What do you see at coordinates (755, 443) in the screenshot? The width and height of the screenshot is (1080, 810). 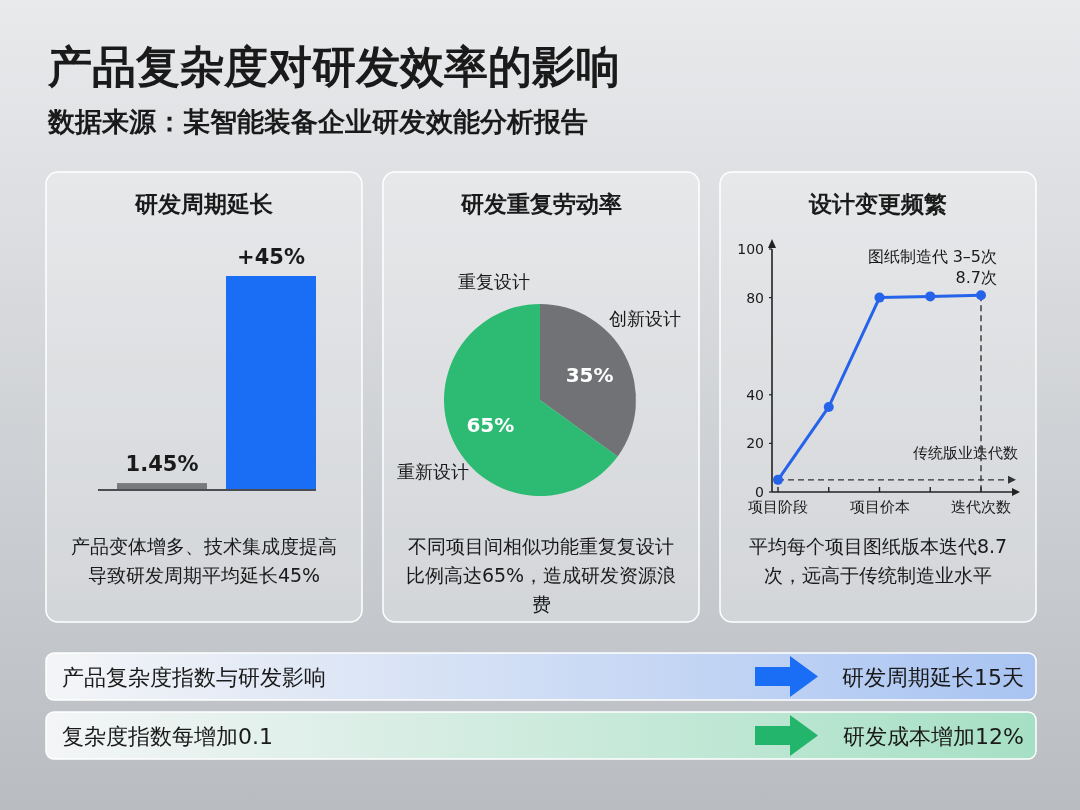 I see `y-tick-label: 20` at bounding box center [755, 443].